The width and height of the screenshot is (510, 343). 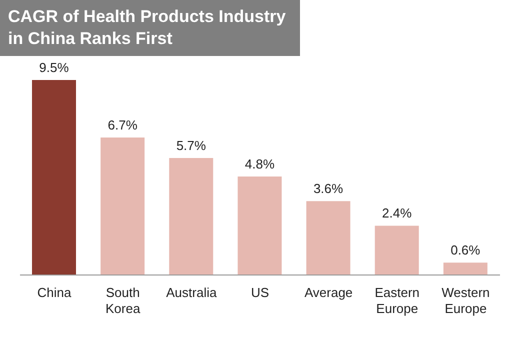 What do you see at coordinates (150, 28) in the screenshot?
I see `chart-title: CAGR of Health Products Industry in China Ranks First` at bounding box center [150, 28].